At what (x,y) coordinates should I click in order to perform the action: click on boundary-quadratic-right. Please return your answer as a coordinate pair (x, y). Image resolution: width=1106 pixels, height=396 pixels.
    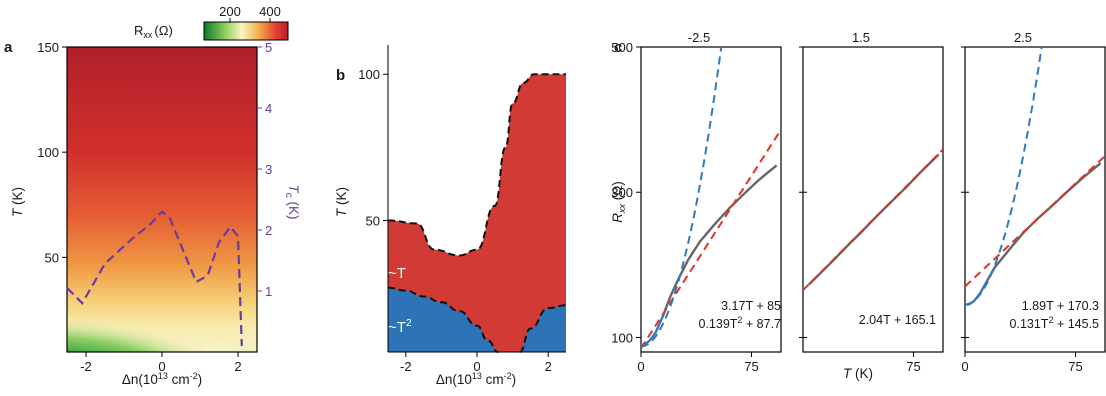
    Looking at the image, I should click on (543, 328).